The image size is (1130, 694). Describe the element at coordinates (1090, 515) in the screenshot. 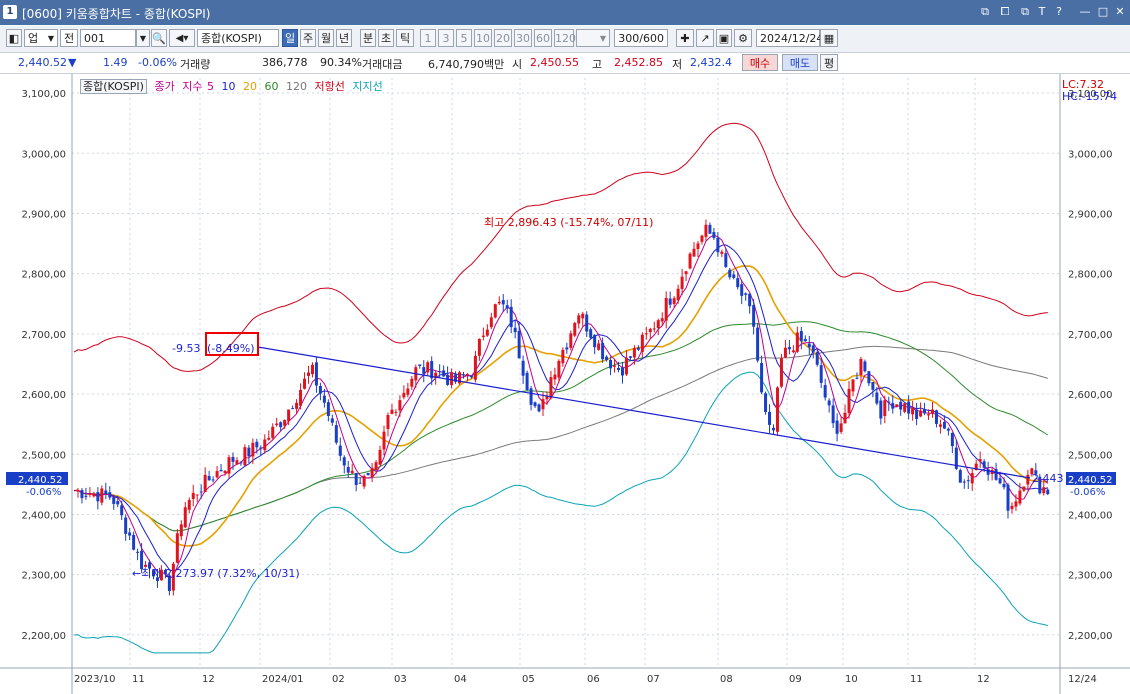

I see `y-tick-label-right: 2,400,00` at that location.